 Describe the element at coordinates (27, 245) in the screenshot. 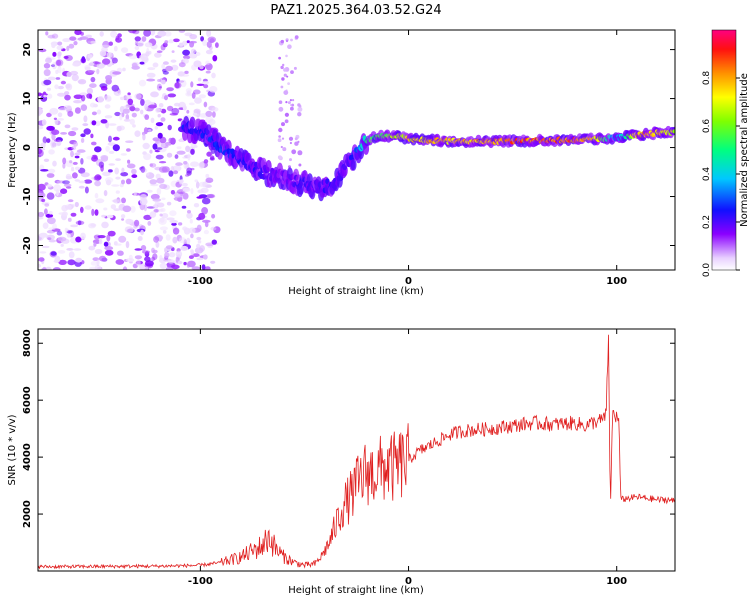

I see `spectrogram-ytick-label: -20` at that location.